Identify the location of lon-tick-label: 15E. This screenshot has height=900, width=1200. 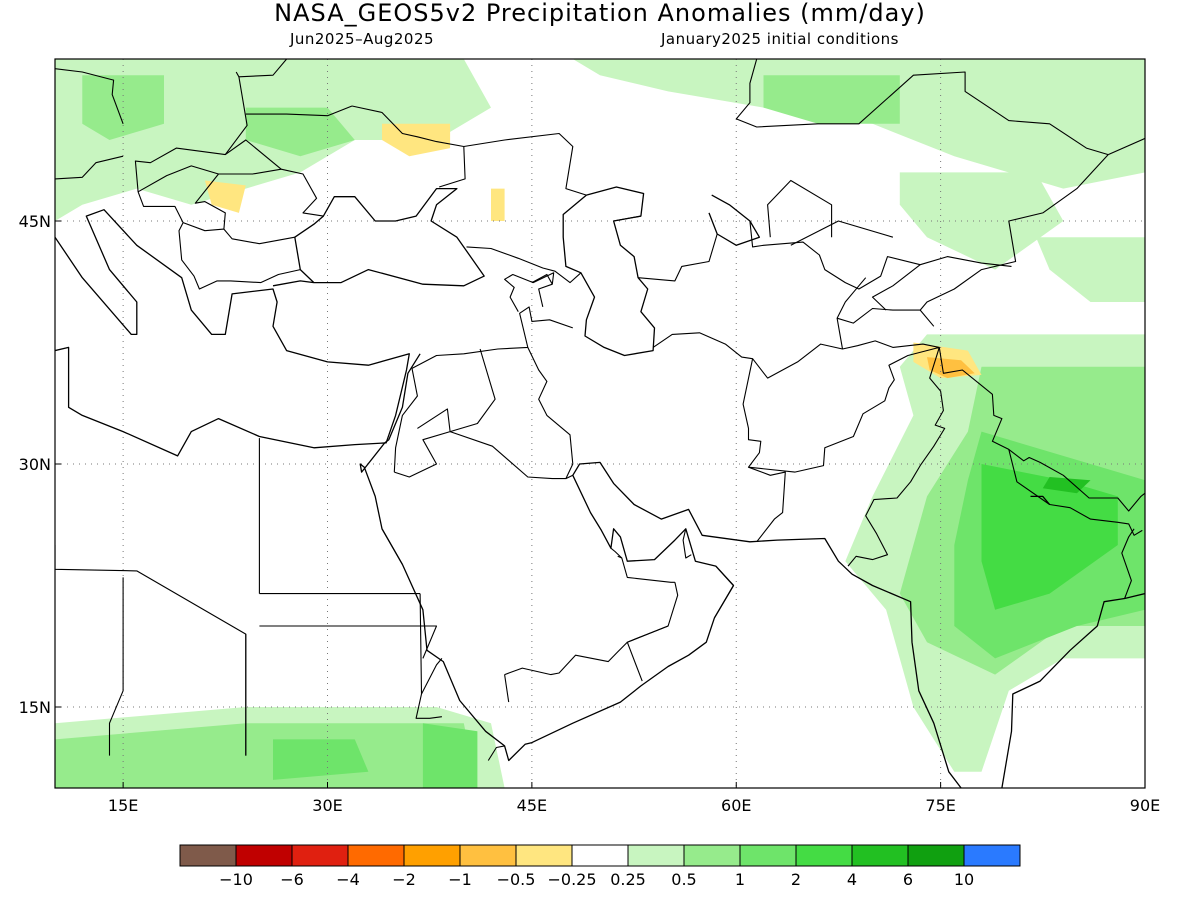
(123, 805).